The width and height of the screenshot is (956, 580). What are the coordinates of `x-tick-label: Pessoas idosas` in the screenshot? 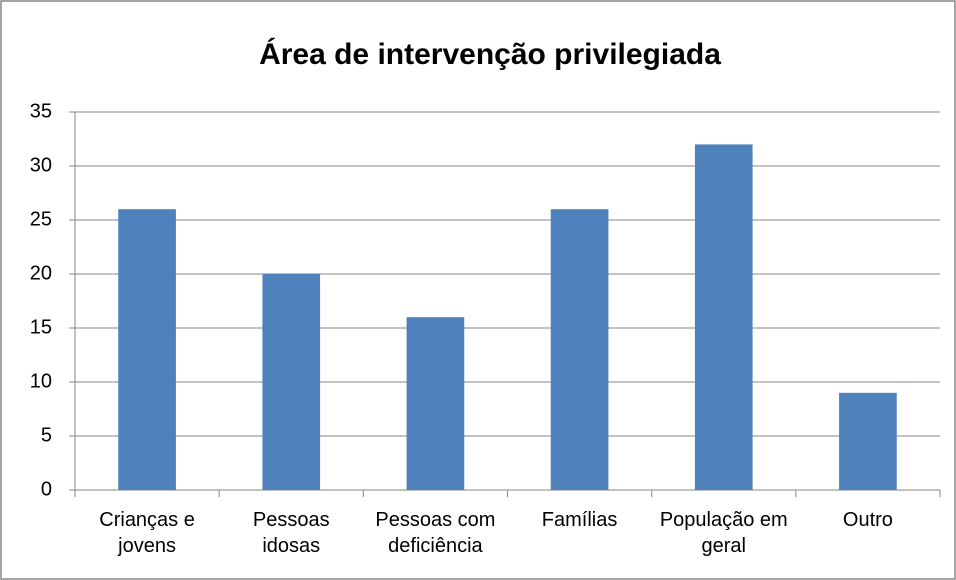 It's located at (291, 533).